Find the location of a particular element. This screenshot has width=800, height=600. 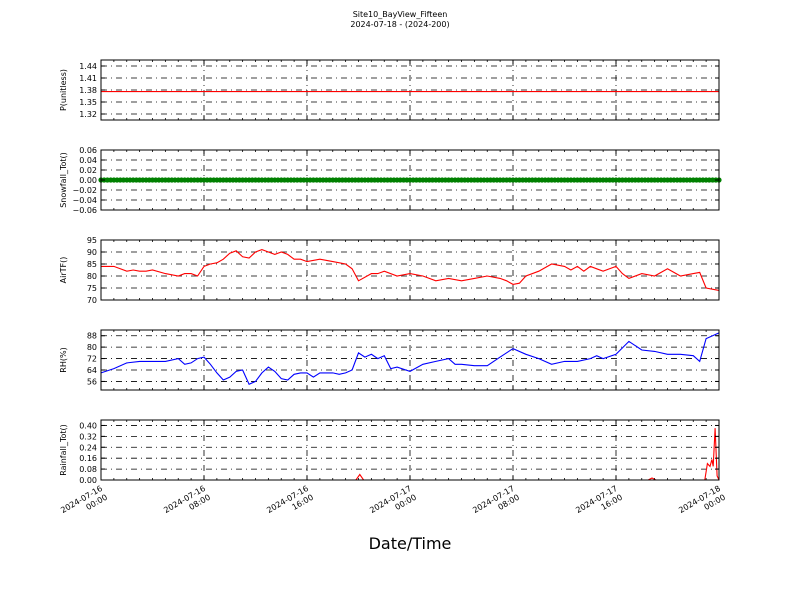

y-axis-label: Rainfall_Tot() is located at coordinates (63, 450).